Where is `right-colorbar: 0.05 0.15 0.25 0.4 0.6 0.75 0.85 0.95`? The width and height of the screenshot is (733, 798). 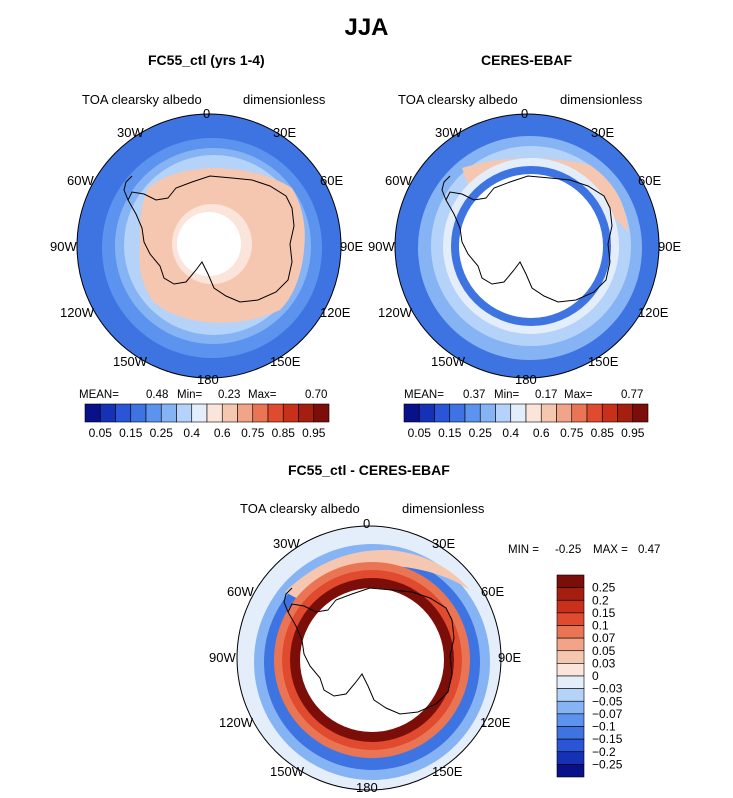 right-colorbar: 0.05 0.15 0.25 0.4 0.6 0.75 0.85 0.95 is located at coordinates (526, 421).